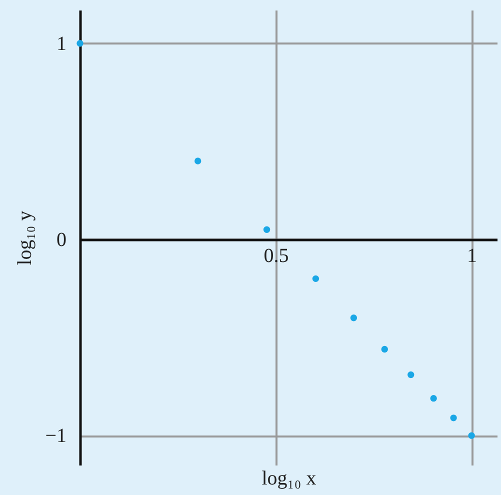 The image size is (501, 495). Describe the element at coordinates (289, 479) in the screenshot. I see `x-axis-title: log₁₀ x` at that location.